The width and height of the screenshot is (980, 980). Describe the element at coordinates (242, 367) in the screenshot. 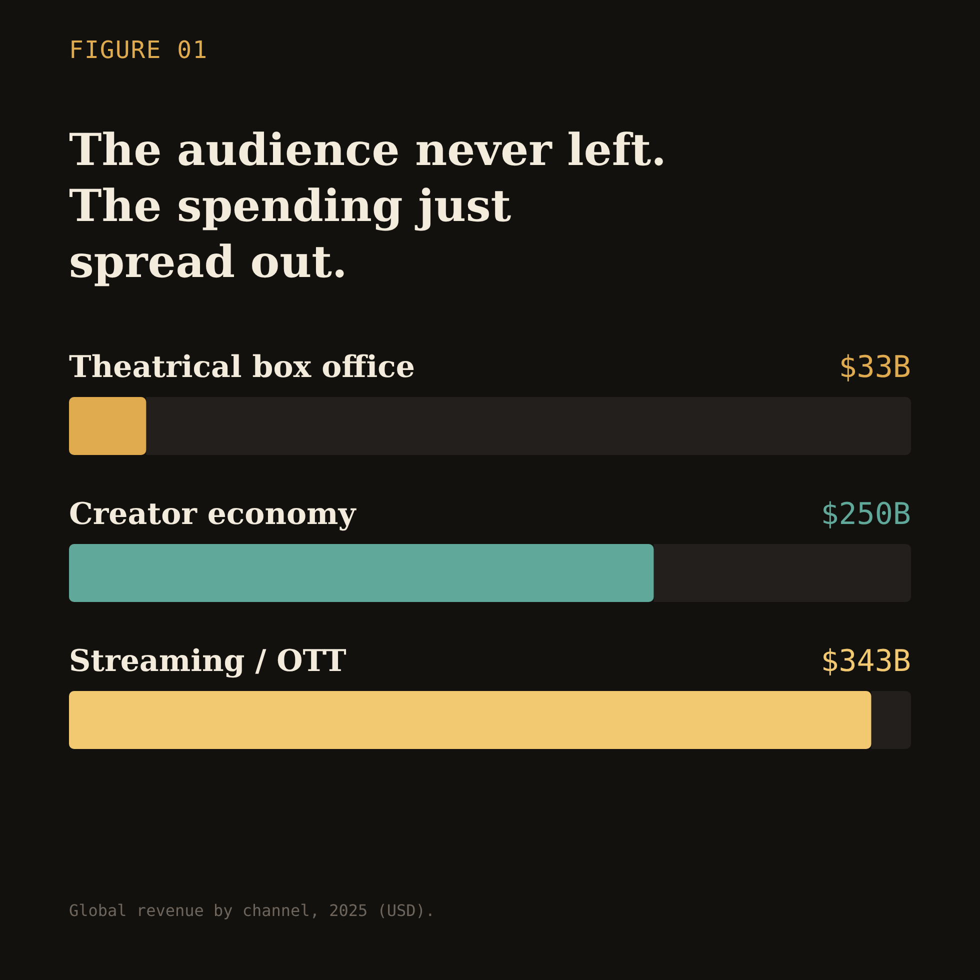

I see `y-tick-label: Theatrical box office` at that location.